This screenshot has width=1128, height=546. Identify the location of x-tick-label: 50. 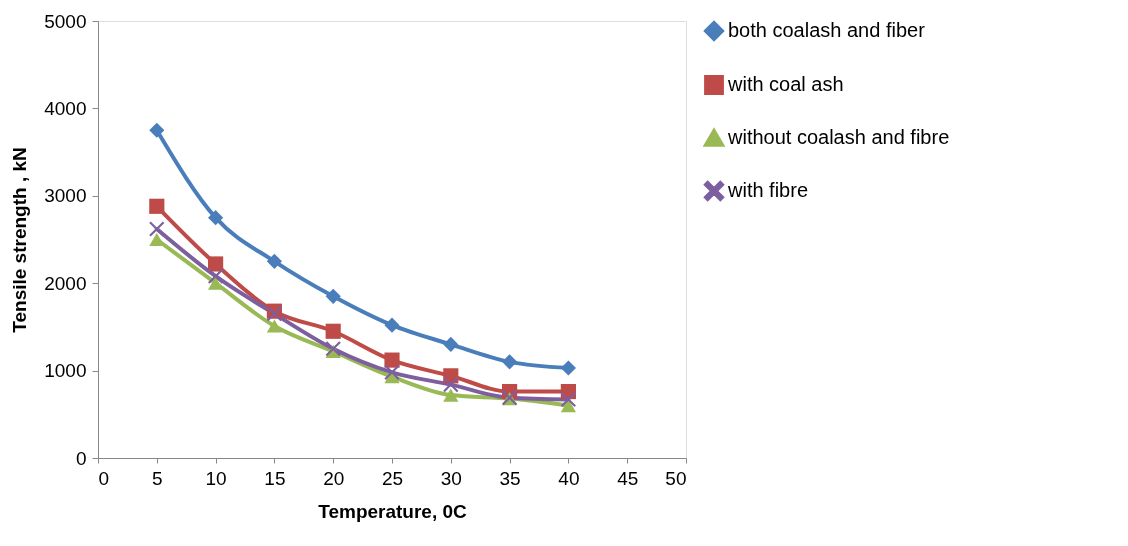
(676, 478).